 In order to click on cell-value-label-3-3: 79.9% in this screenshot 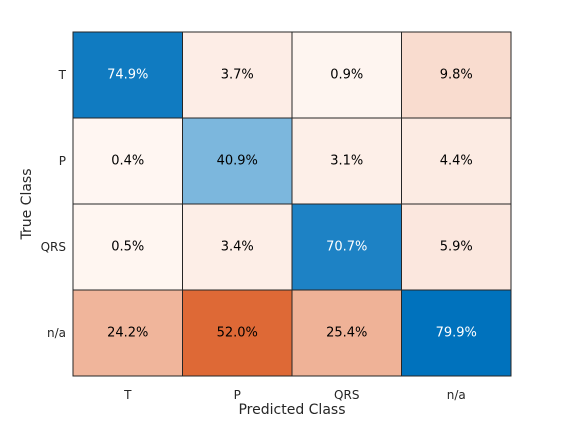, I will do `click(456, 333)`.